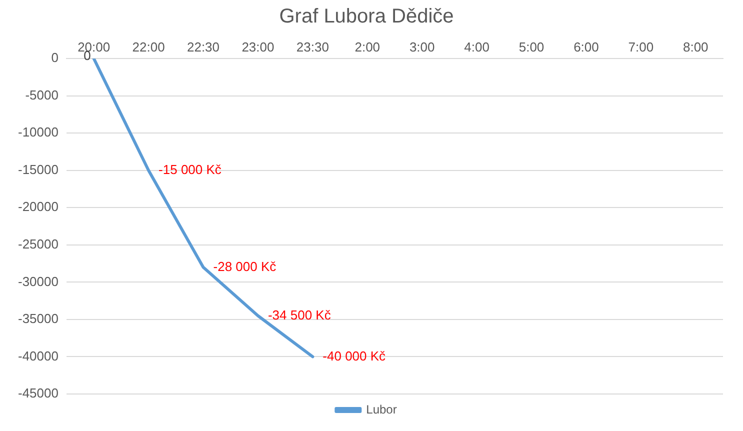  What do you see at coordinates (245, 266) in the screenshot?
I see `data-label: -28 000 Kč` at bounding box center [245, 266].